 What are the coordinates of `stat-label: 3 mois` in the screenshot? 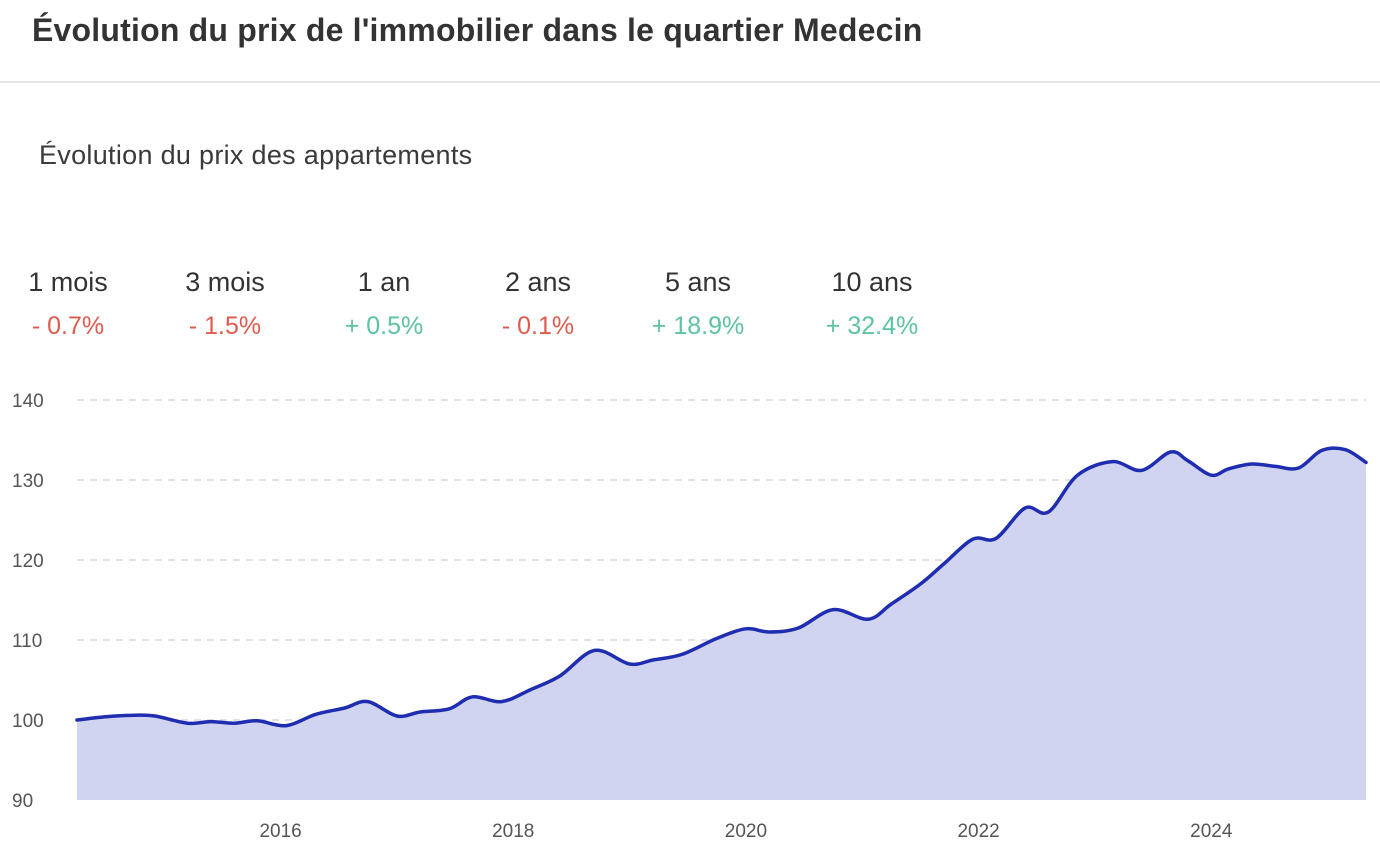 It's located at (225, 282).